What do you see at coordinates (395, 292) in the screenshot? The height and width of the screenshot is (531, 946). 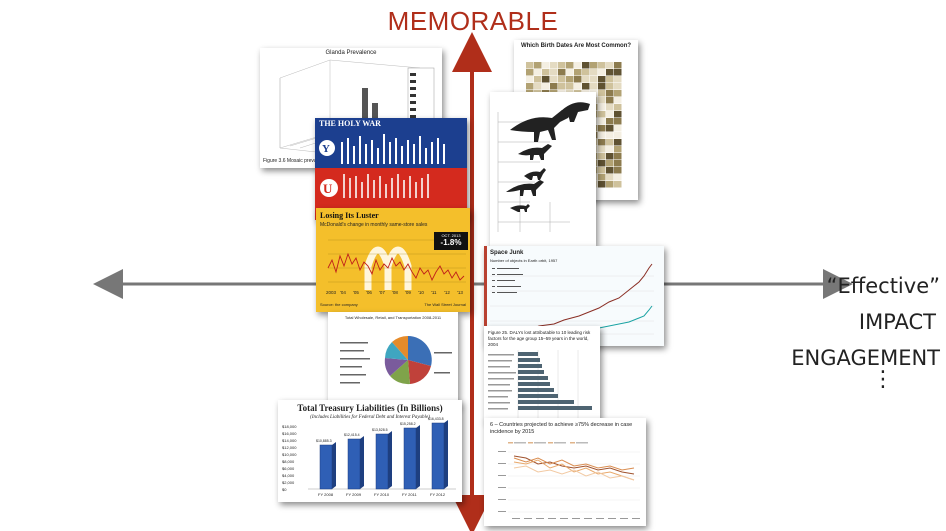 I see `mcd-year: '08` at bounding box center [395, 292].